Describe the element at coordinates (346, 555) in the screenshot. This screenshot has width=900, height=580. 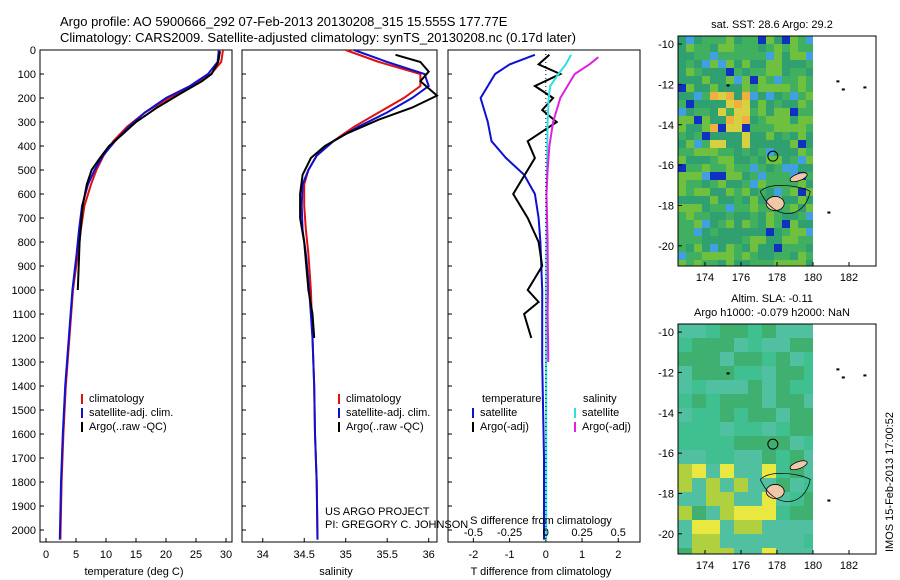
I see `x-tick-label: 35` at that location.